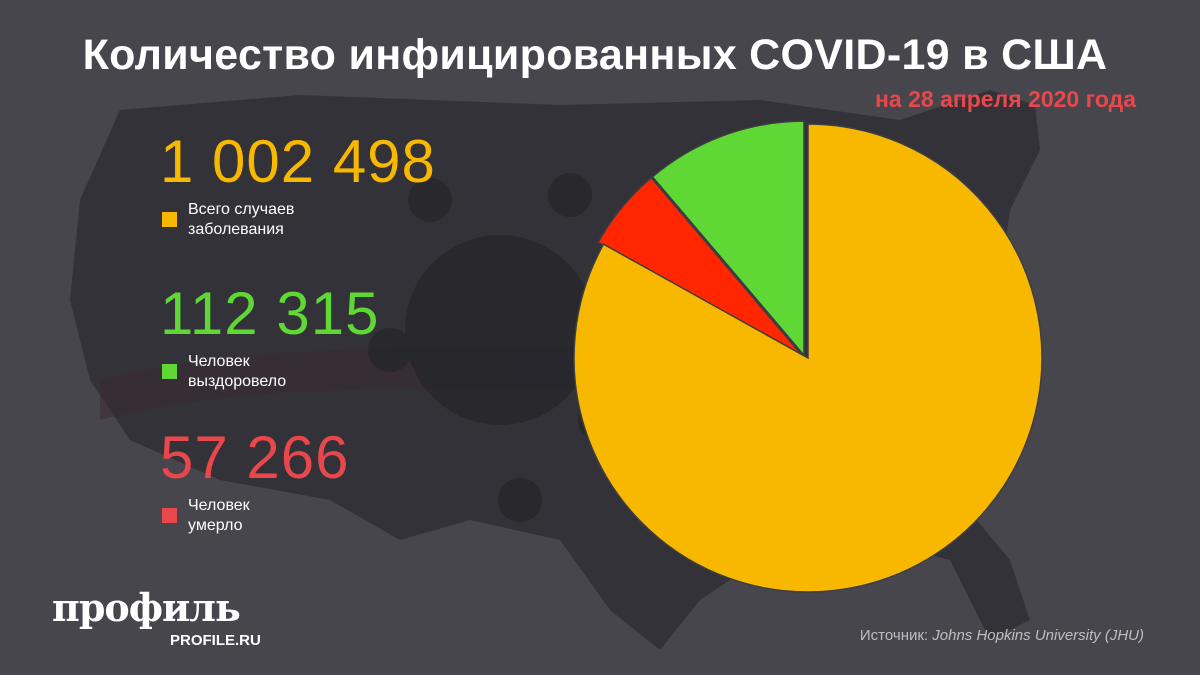  What do you see at coordinates (241, 209) in the screenshot?
I see `total-cases-label-1: Всего случаев` at bounding box center [241, 209].